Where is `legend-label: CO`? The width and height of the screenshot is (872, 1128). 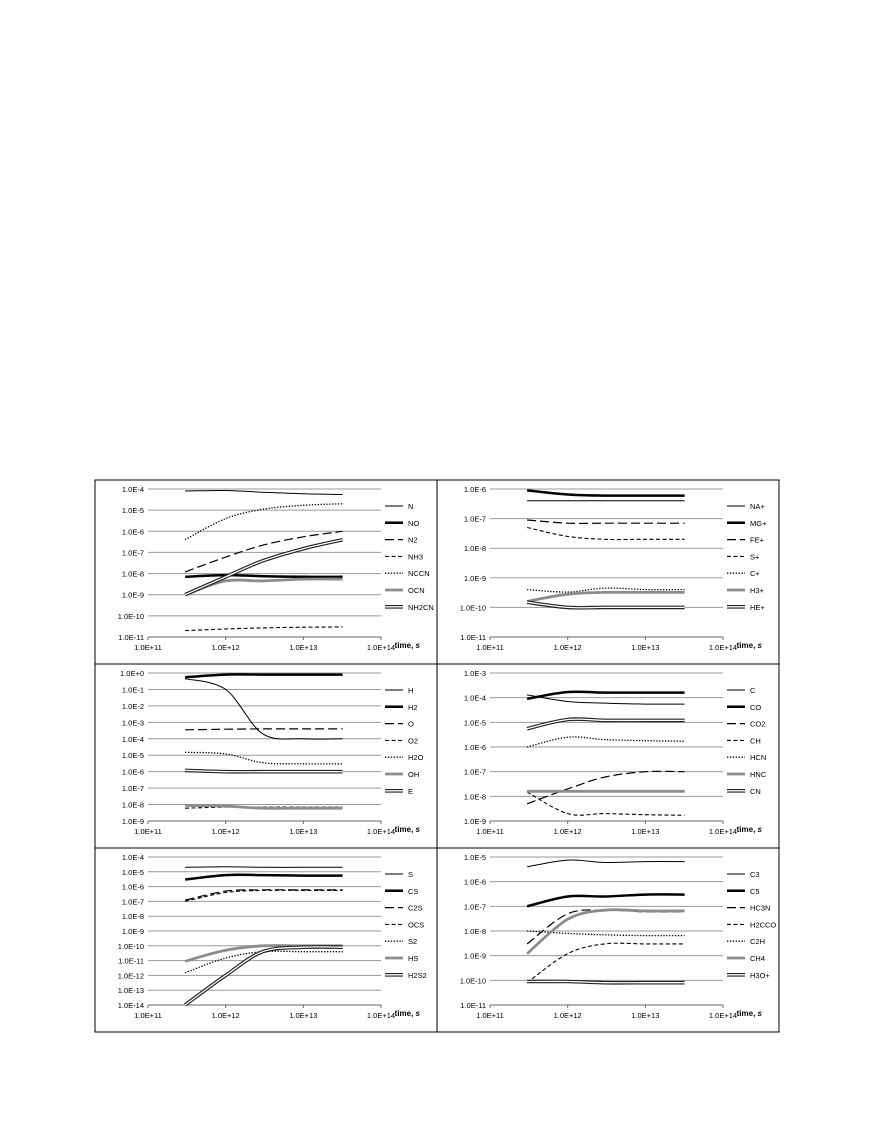
legend-label: CO is located at coordinates (755, 707).